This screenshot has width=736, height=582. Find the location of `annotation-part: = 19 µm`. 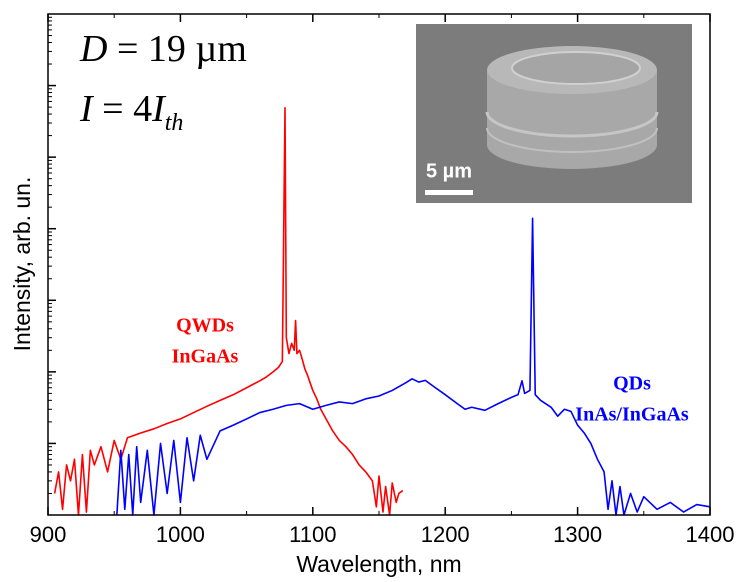

annotation-part: = 19 µm is located at coordinates (176, 49).